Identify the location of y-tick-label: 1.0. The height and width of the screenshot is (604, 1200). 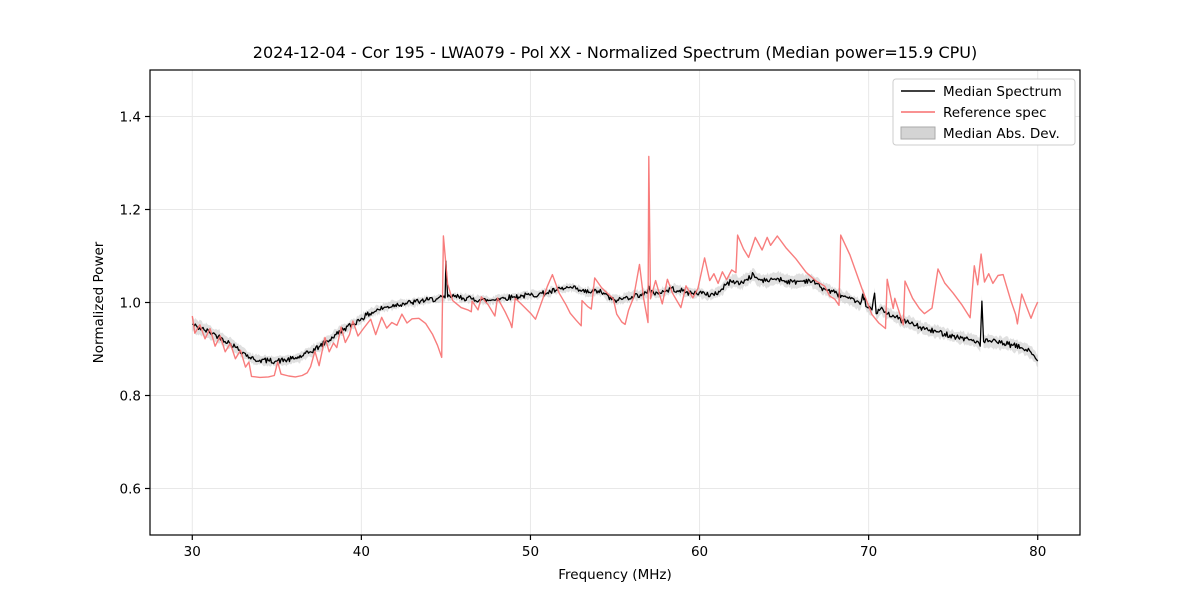
(130, 303).